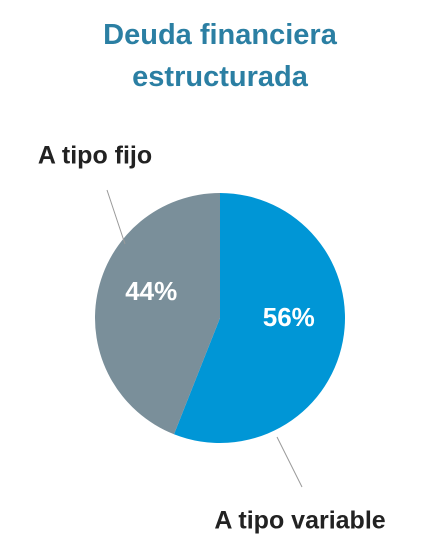  Describe the element at coordinates (95, 156) in the screenshot. I see `category-label: A tipo fijo` at that location.